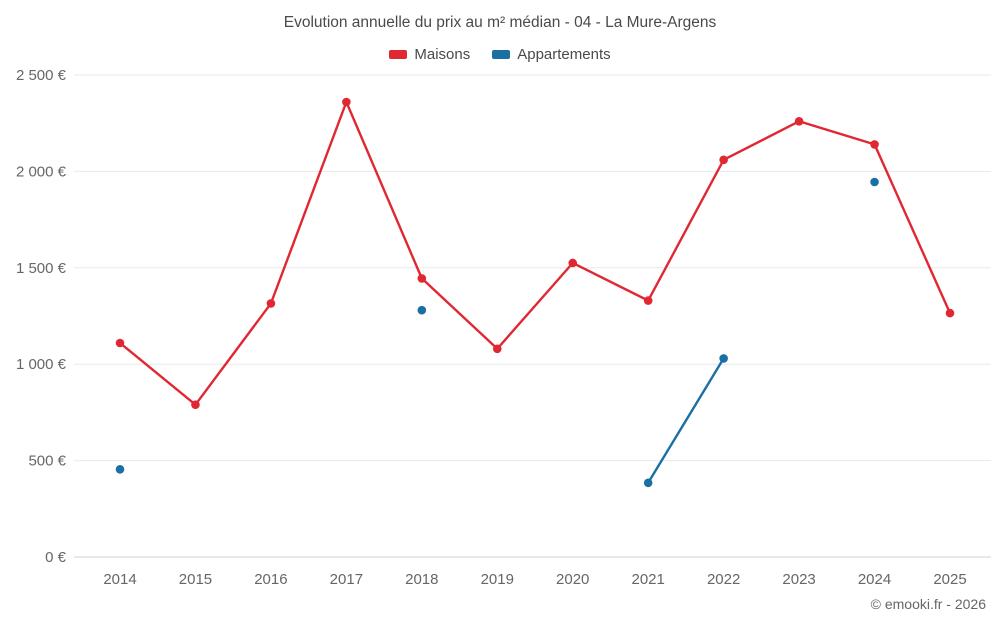 The height and width of the screenshot is (625, 1000). What do you see at coordinates (41, 75) in the screenshot?
I see `y-tick-label: 2 500 €` at bounding box center [41, 75].